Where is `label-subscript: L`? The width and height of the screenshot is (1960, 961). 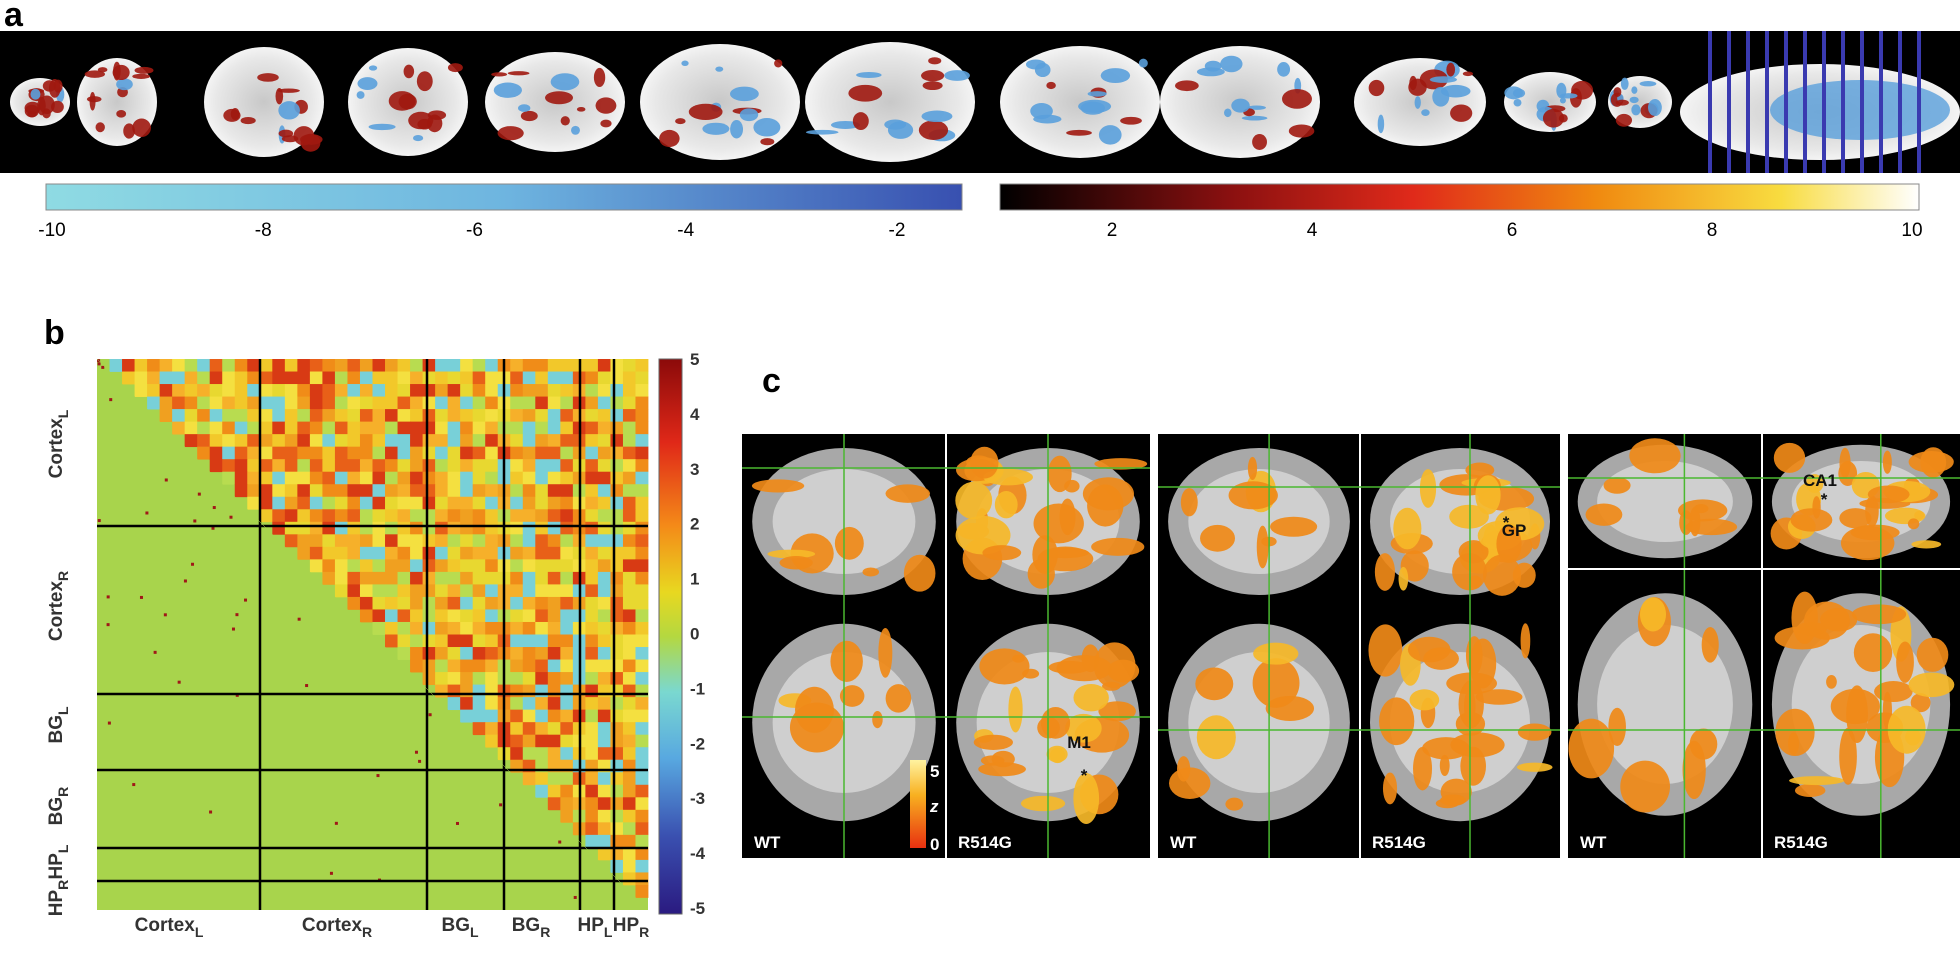
label-subscript: L is located at coordinates (199, 932).